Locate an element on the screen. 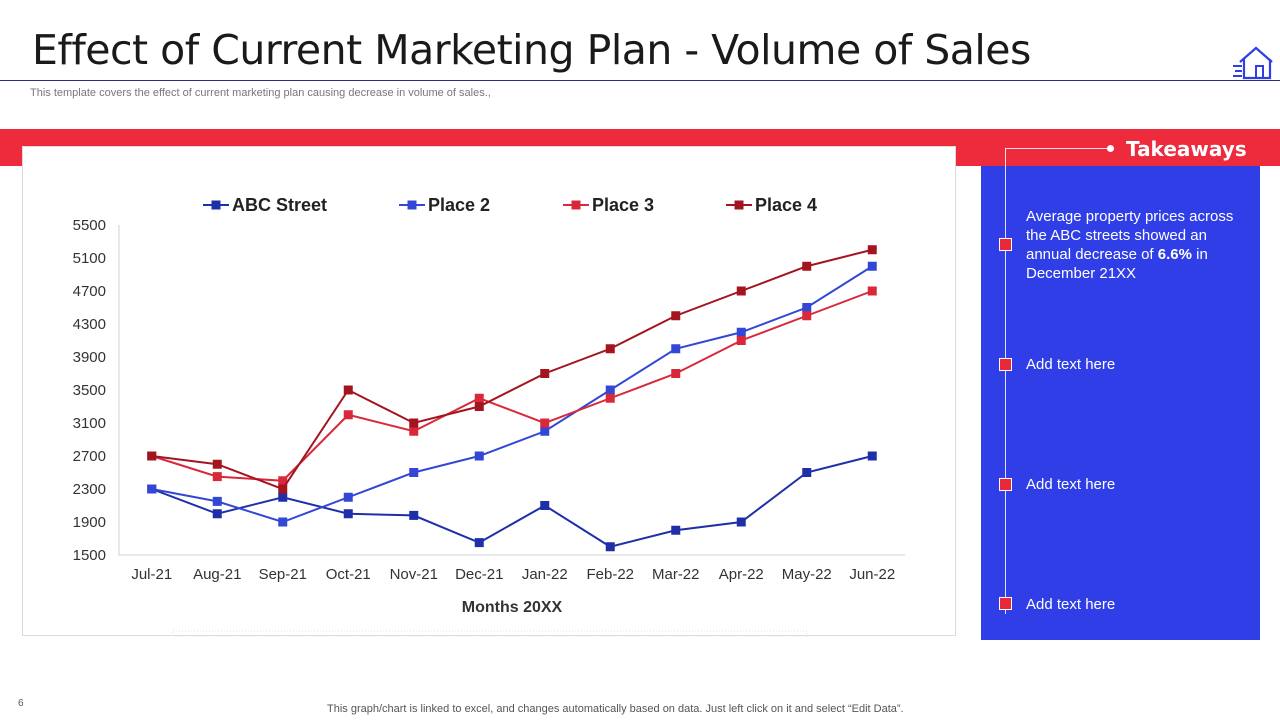  x-axis-title: Months 20XX is located at coordinates (512, 607).